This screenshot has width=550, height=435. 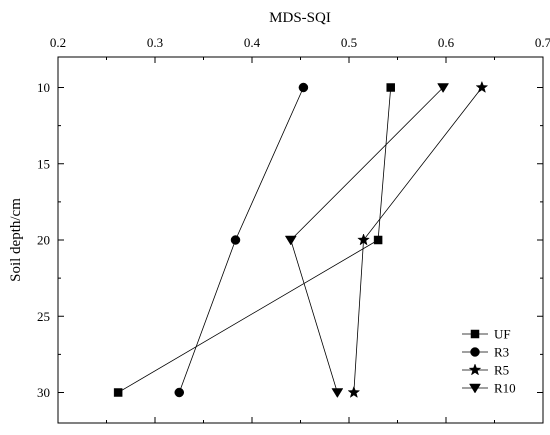 What do you see at coordinates (501, 352) in the screenshot?
I see `legend-label: R3` at bounding box center [501, 352].